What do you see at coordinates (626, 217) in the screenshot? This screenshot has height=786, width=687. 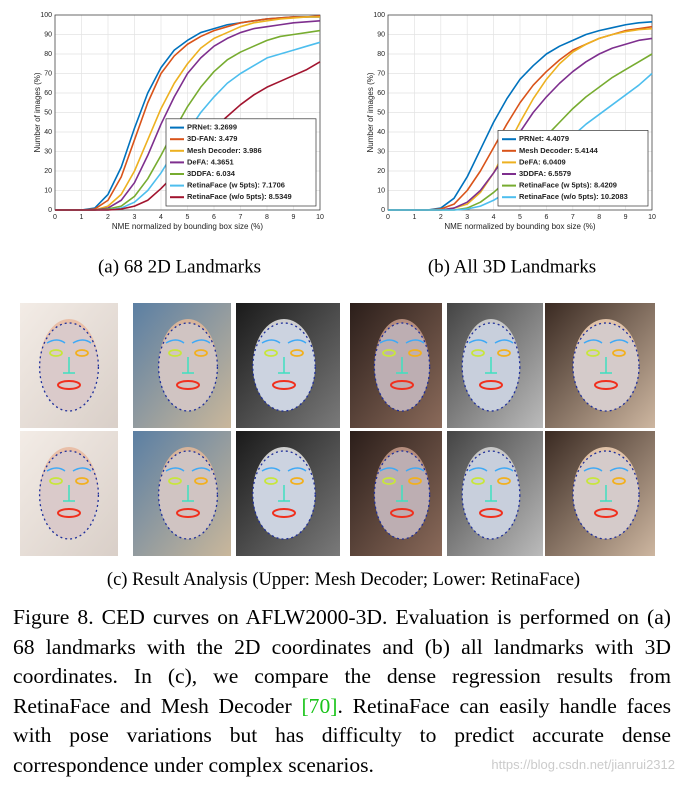 I see `x-tick-label: 9` at bounding box center [626, 217].